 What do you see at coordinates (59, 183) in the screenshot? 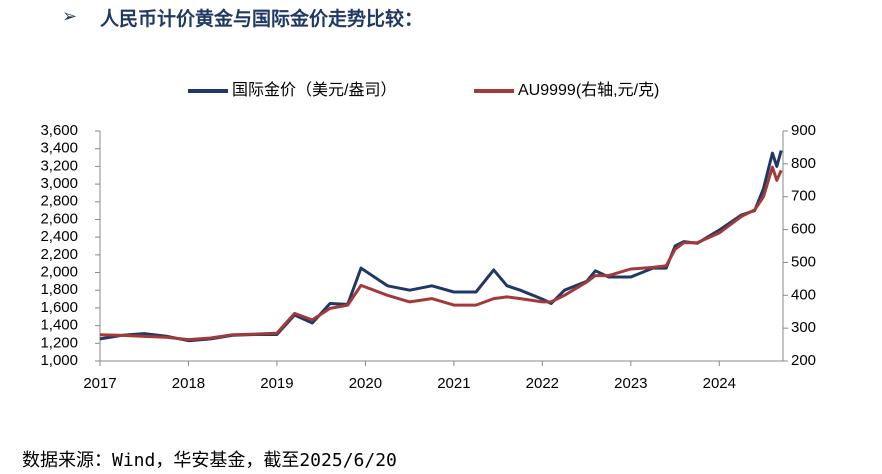
I see `y-tick-label: 3,000` at bounding box center [59, 183].